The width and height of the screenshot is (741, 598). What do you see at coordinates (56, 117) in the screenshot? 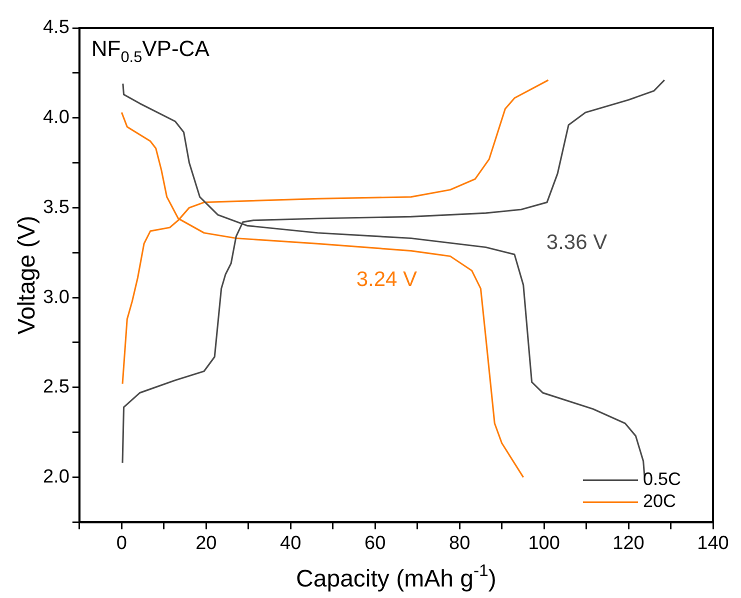
I see `y-tick-label: 4.0` at bounding box center [56, 117].